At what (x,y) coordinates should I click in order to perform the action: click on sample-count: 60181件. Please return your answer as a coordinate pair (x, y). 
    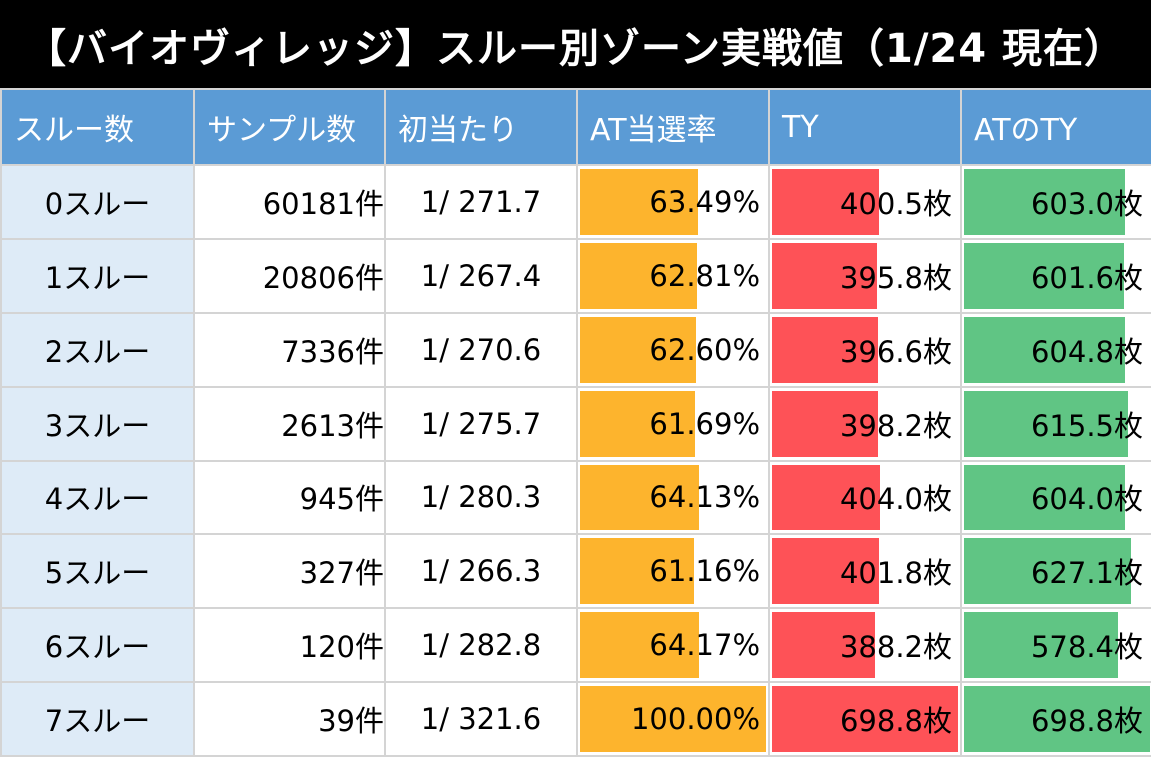
    Looking at the image, I should click on (289, 202).